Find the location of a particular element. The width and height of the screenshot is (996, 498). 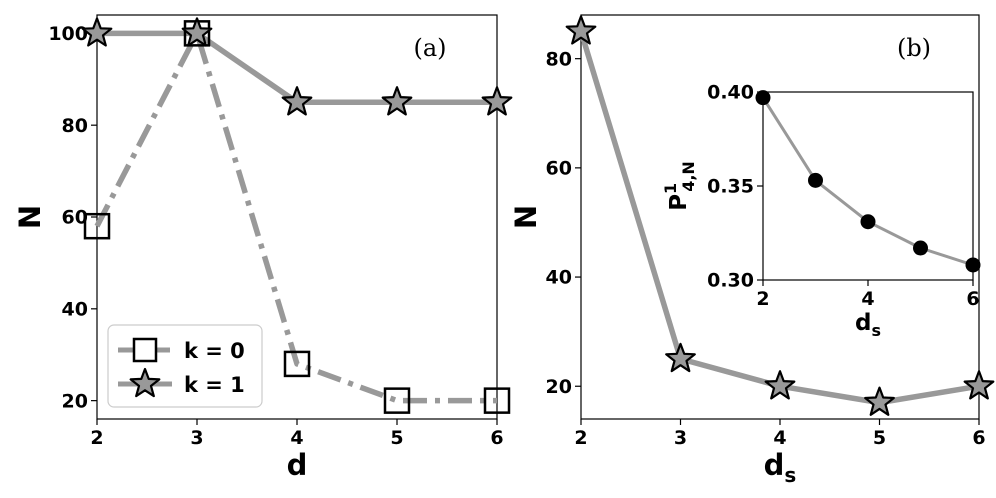

inset-ytick-label: 0.35 is located at coordinates (730, 187).